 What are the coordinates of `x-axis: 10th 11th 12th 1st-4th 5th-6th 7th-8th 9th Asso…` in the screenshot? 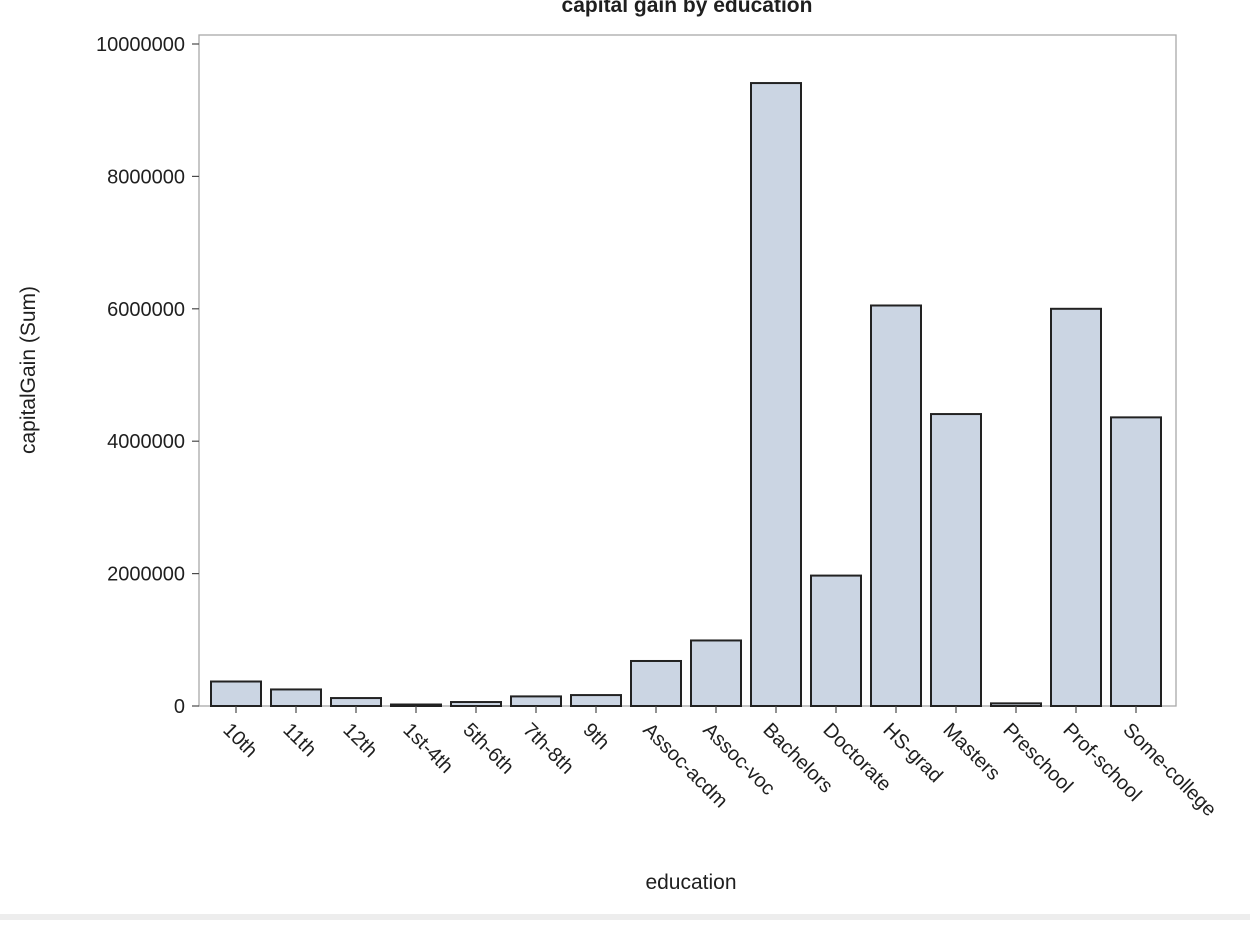 It's located at (719, 763).